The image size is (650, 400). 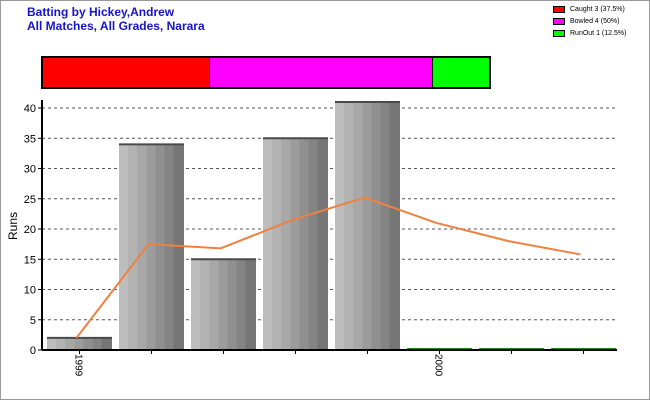 What do you see at coordinates (101, 12) in the screenshot?
I see `chart-title: Batting by Hickey,Andrew` at bounding box center [101, 12].